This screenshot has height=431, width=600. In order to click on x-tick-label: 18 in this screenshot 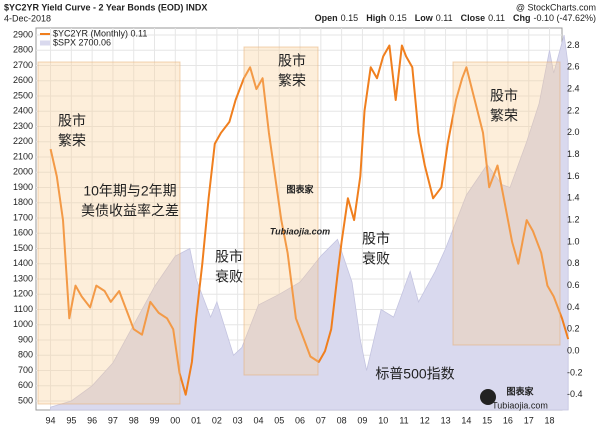, I will do `click(550, 420)`.